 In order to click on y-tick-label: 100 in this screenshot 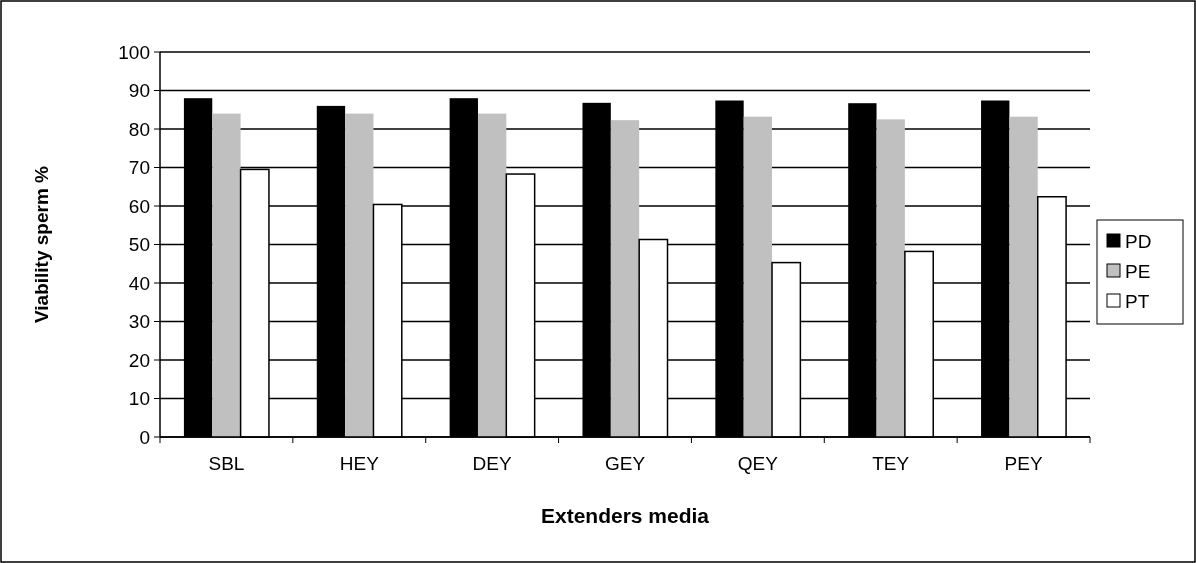, I will do `click(134, 52)`.